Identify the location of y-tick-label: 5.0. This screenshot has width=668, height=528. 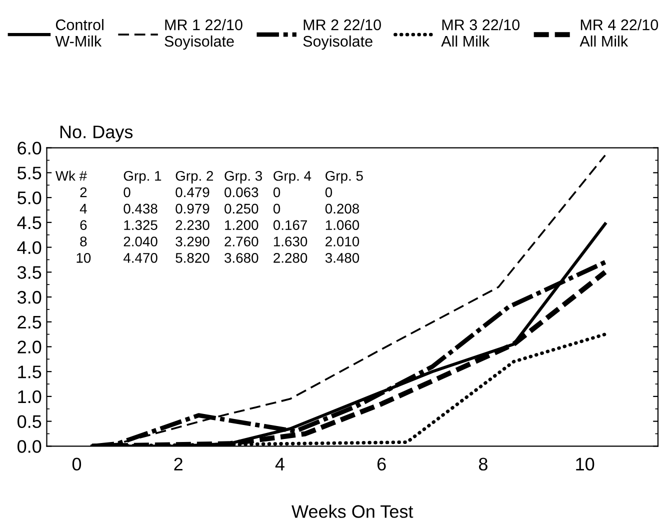
(30, 197).